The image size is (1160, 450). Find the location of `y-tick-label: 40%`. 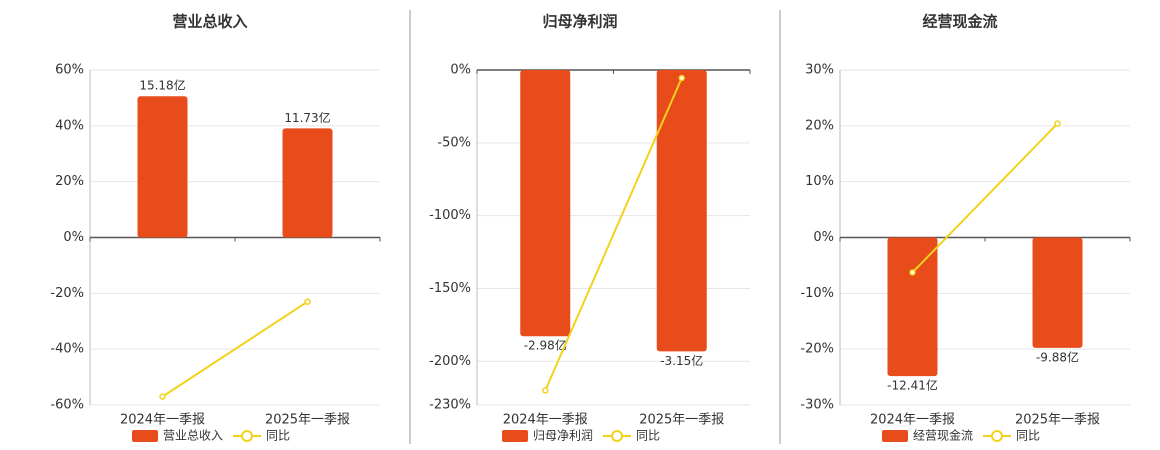

y-tick-label: 40% is located at coordinates (69, 125).